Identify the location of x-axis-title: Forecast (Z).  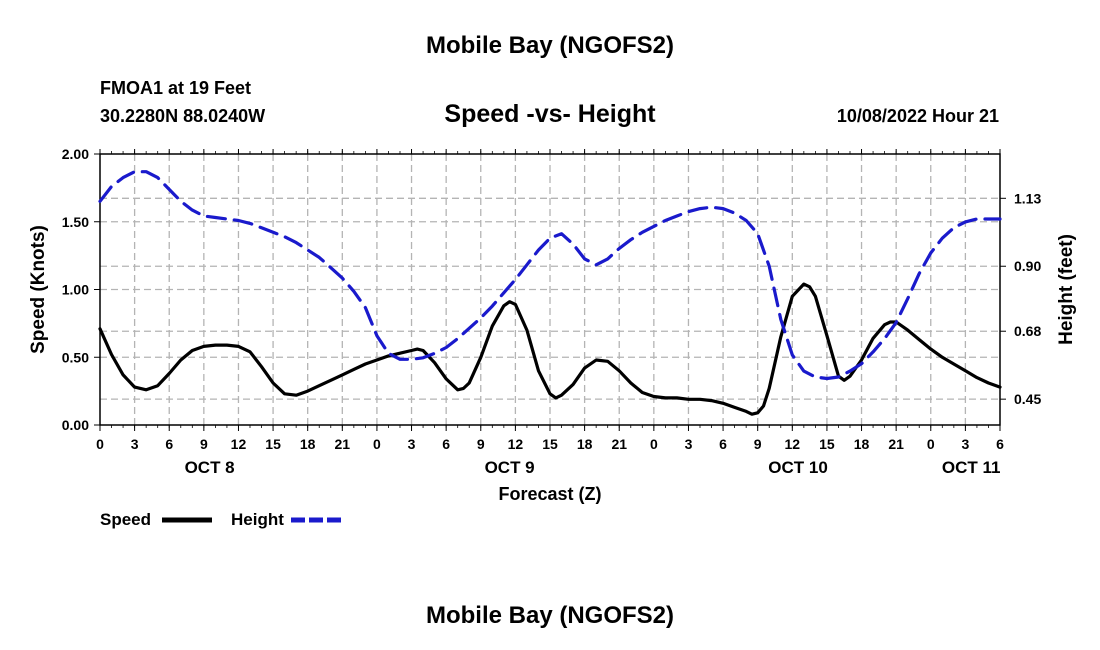
(549, 494).